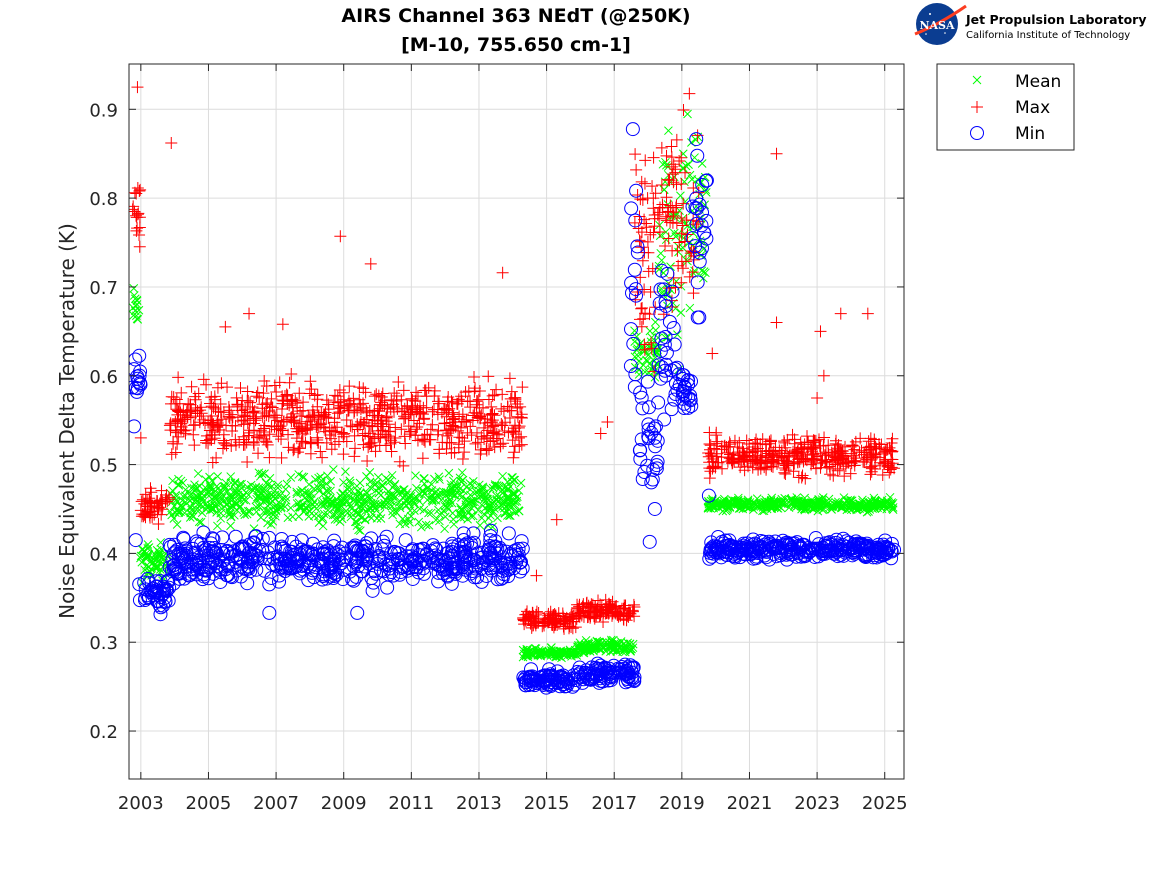  What do you see at coordinates (67, 421) in the screenshot?
I see `y-axis-label: Noise Equivalent Delta Temperature (K)` at bounding box center [67, 421].